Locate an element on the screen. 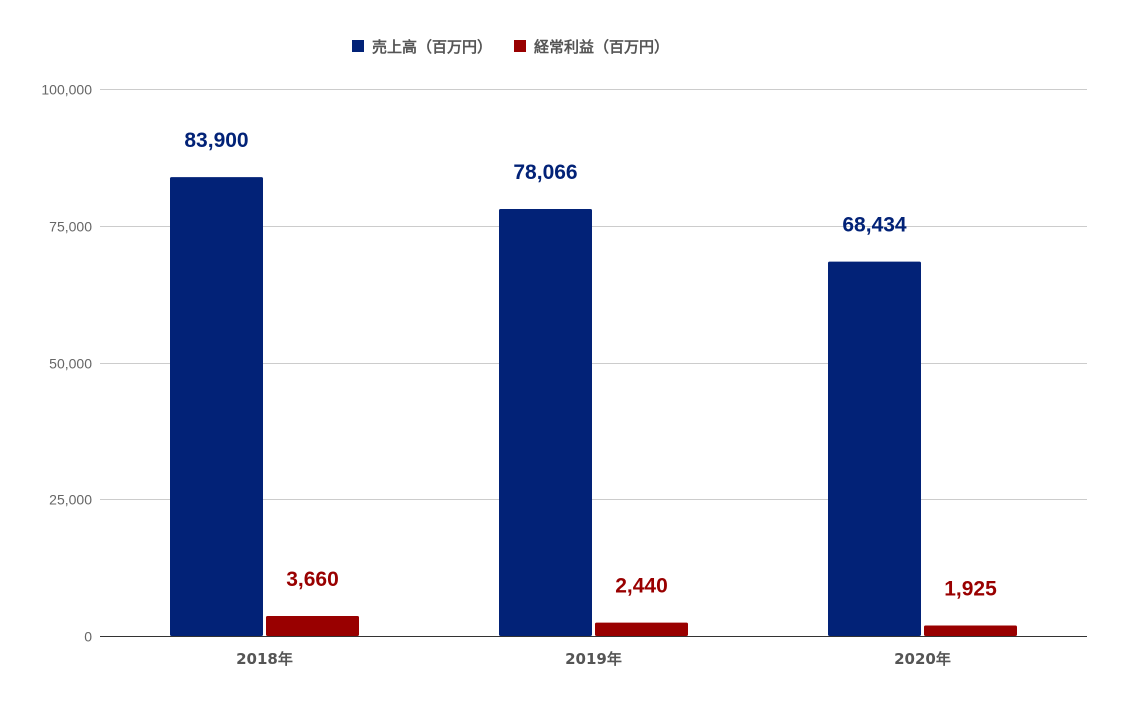 The image size is (1122, 703). y-tick-label: 50,000 is located at coordinates (70, 364).